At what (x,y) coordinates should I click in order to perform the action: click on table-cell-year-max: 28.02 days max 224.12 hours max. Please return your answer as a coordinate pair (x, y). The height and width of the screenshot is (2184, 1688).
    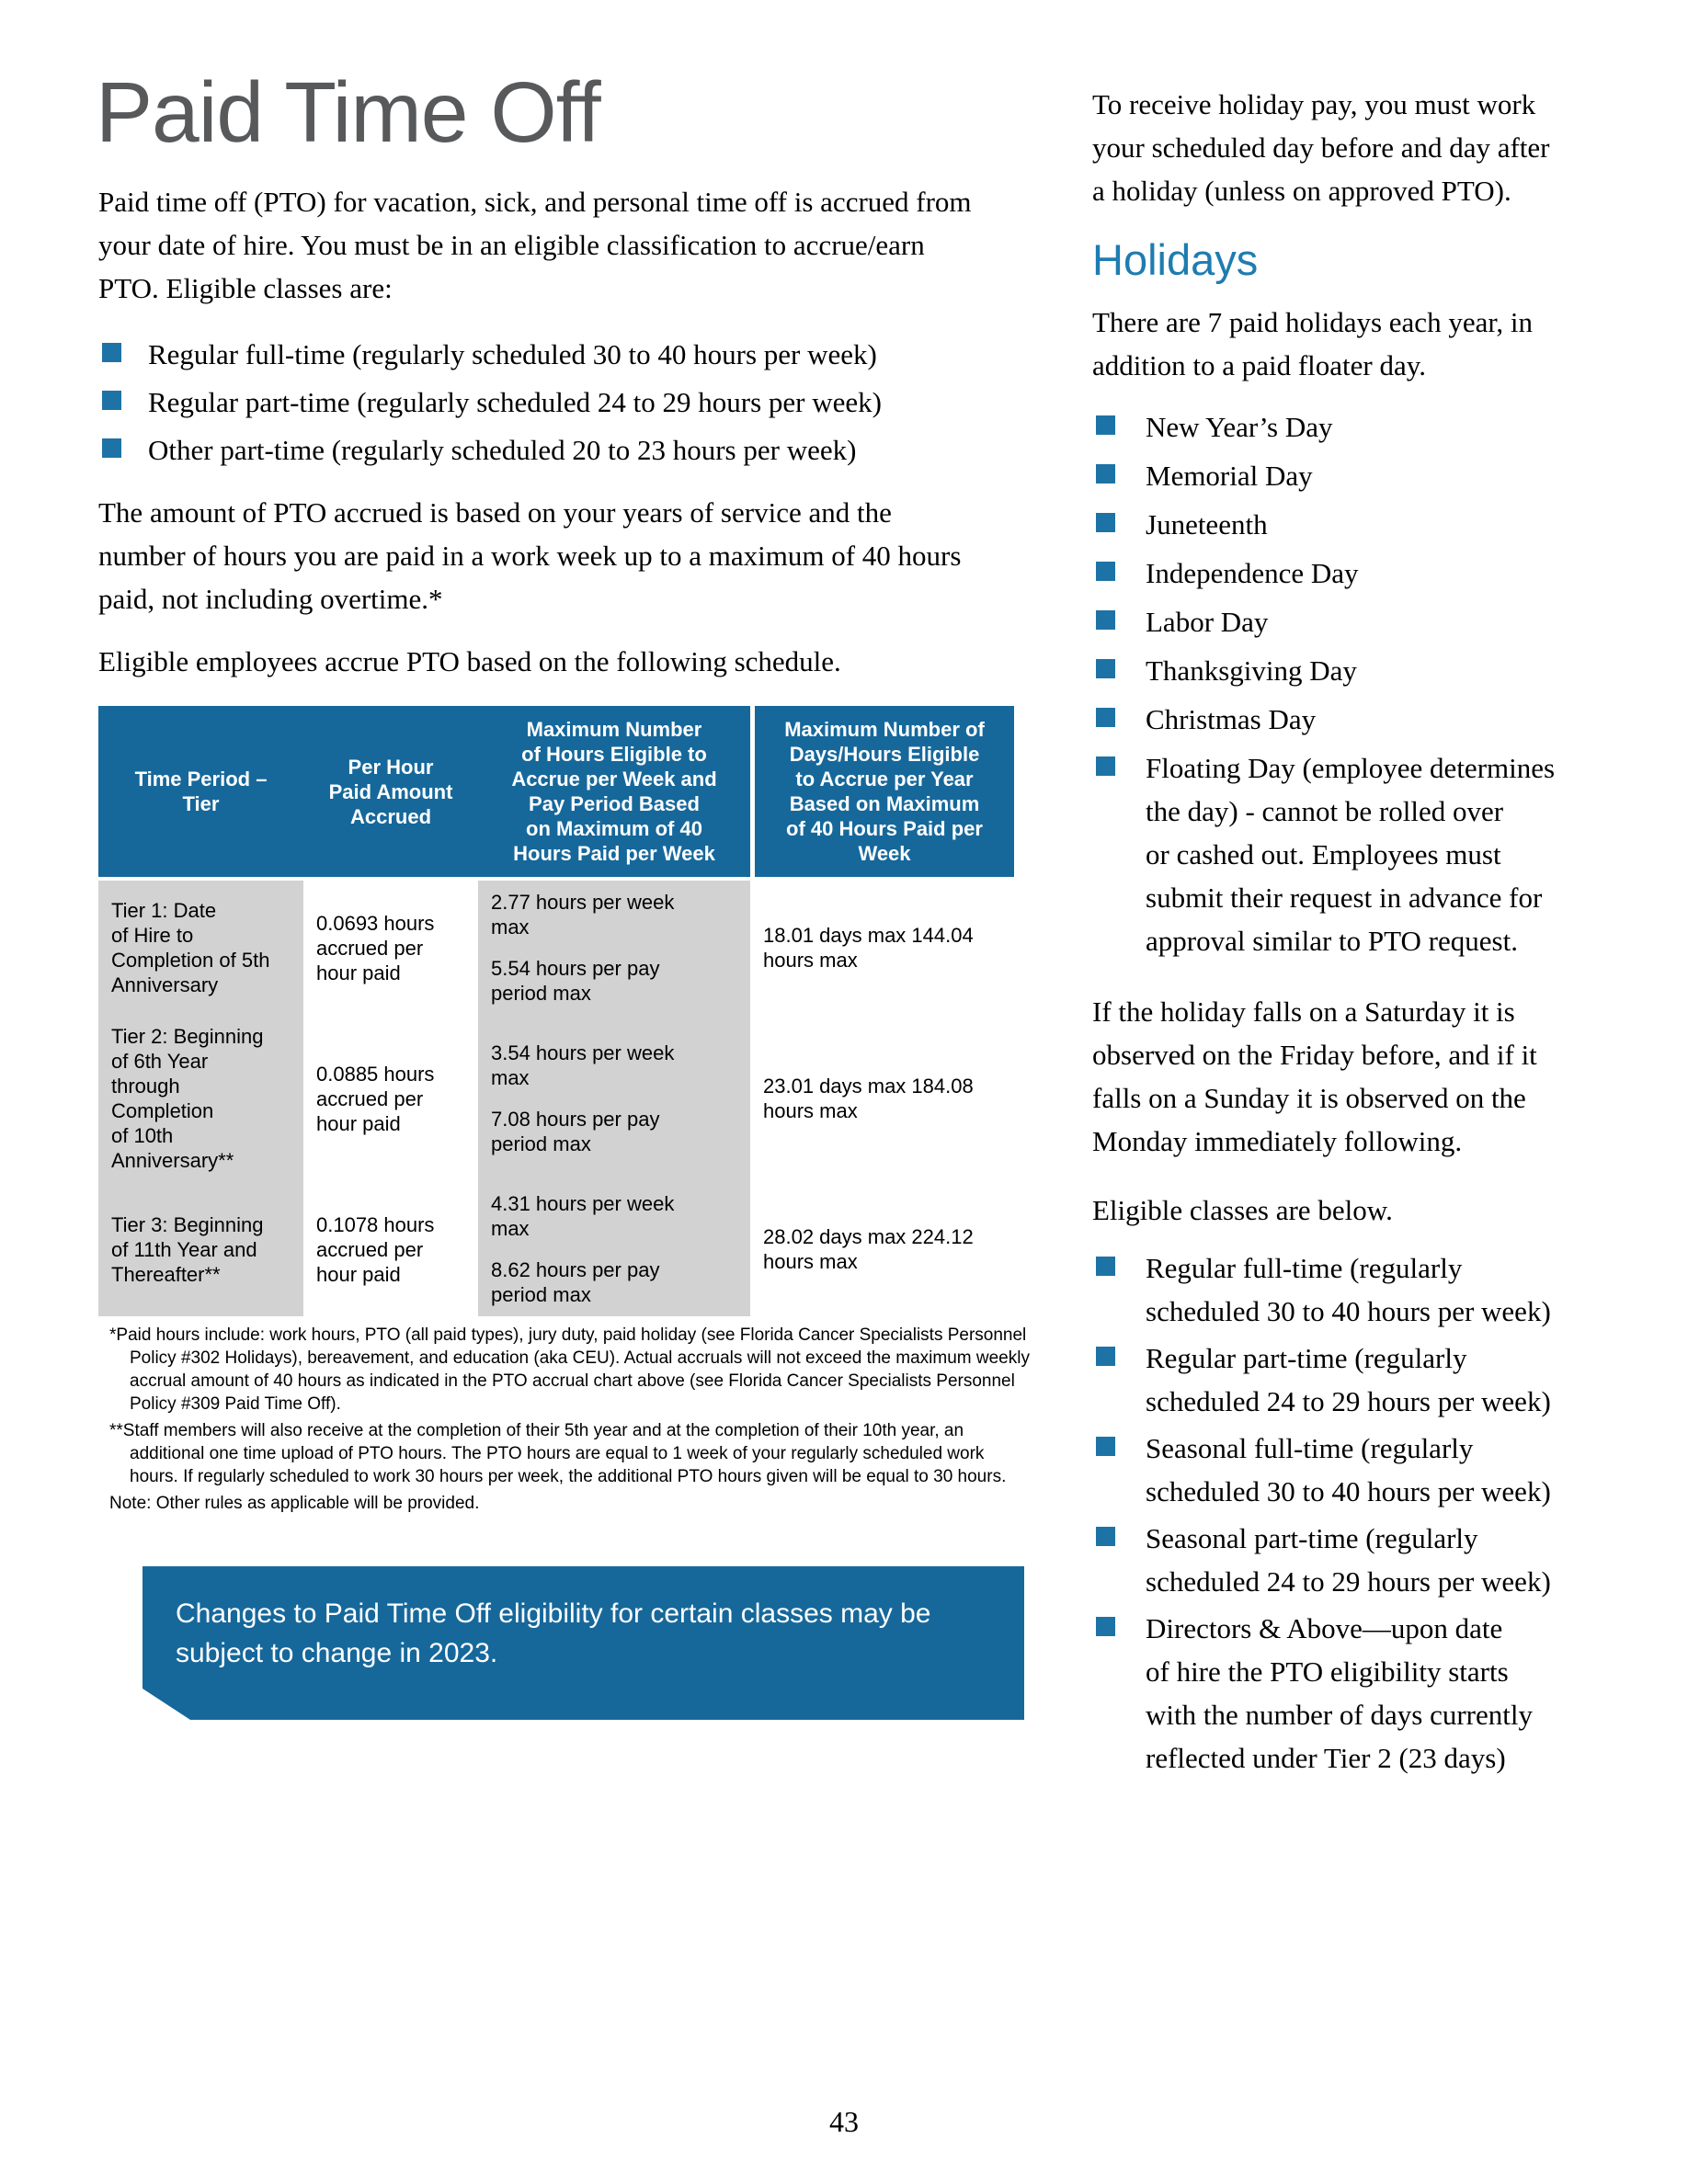
    Looking at the image, I should click on (869, 1249).